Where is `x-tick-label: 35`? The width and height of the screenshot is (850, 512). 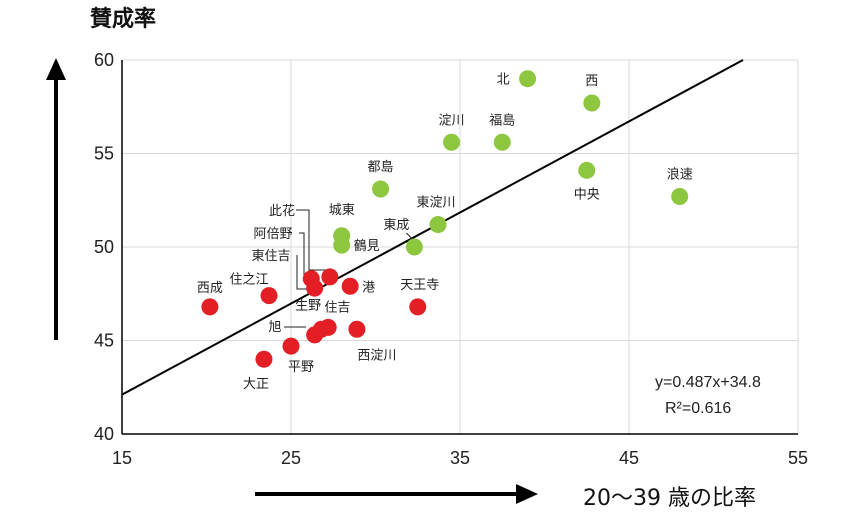
x-tick-label: 35 is located at coordinates (460, 458).